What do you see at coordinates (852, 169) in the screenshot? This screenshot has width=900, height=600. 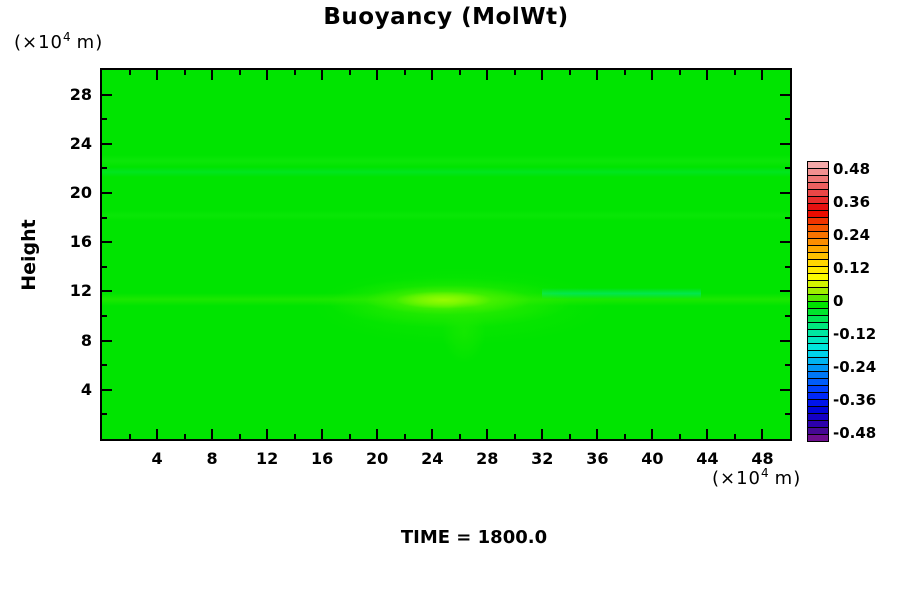 I see `colorbar-tick-label: 0.48` at bounding box center [852, 169].